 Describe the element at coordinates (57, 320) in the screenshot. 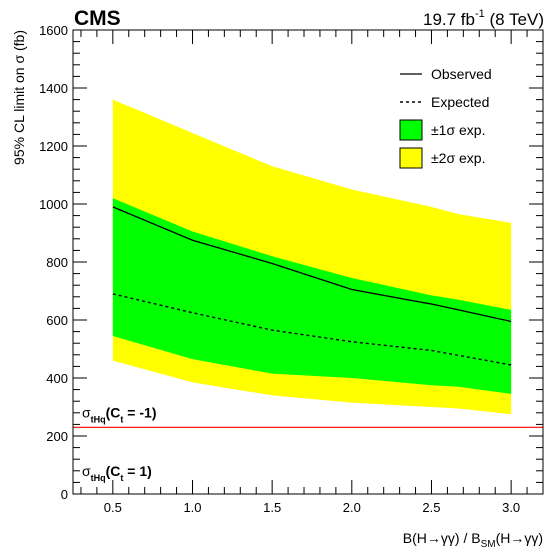

I see `y-tick-label: 600` at that location.